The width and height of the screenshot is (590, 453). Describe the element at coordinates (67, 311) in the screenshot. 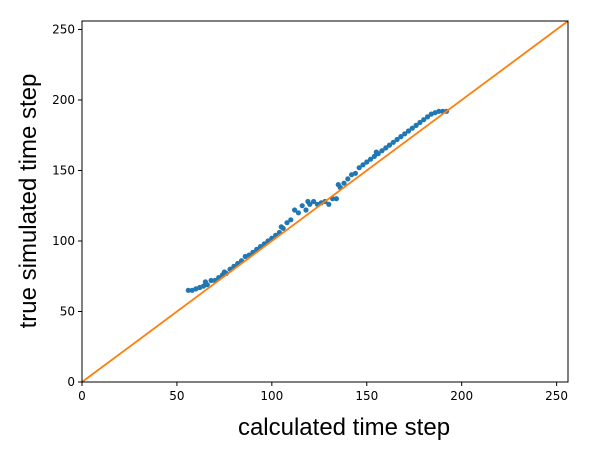

I see `y-tick-label: 50` at that location.